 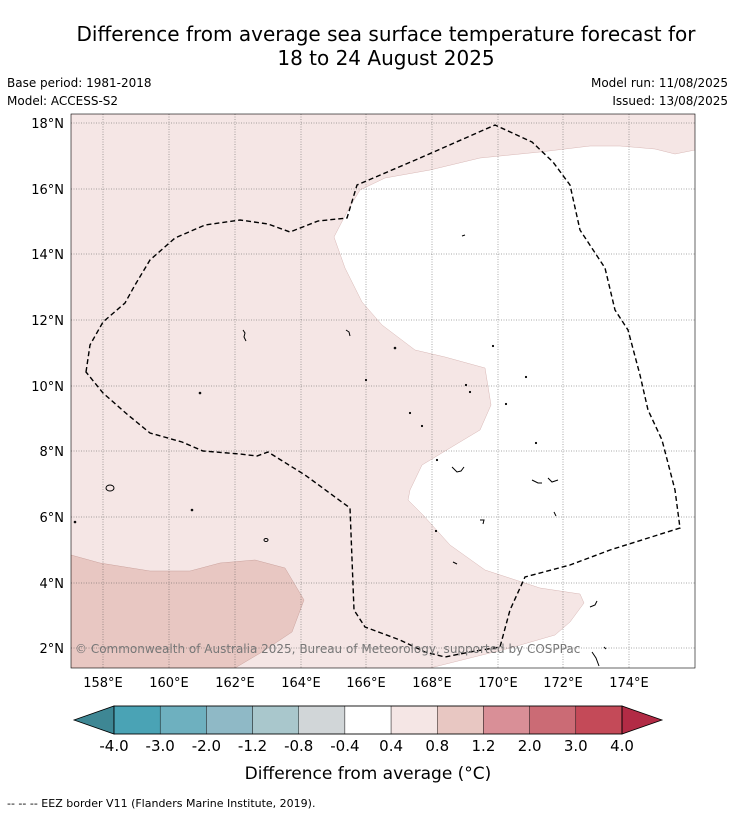 I want to click on lon-tick-label: 164°E, so click(x=301, y=683).